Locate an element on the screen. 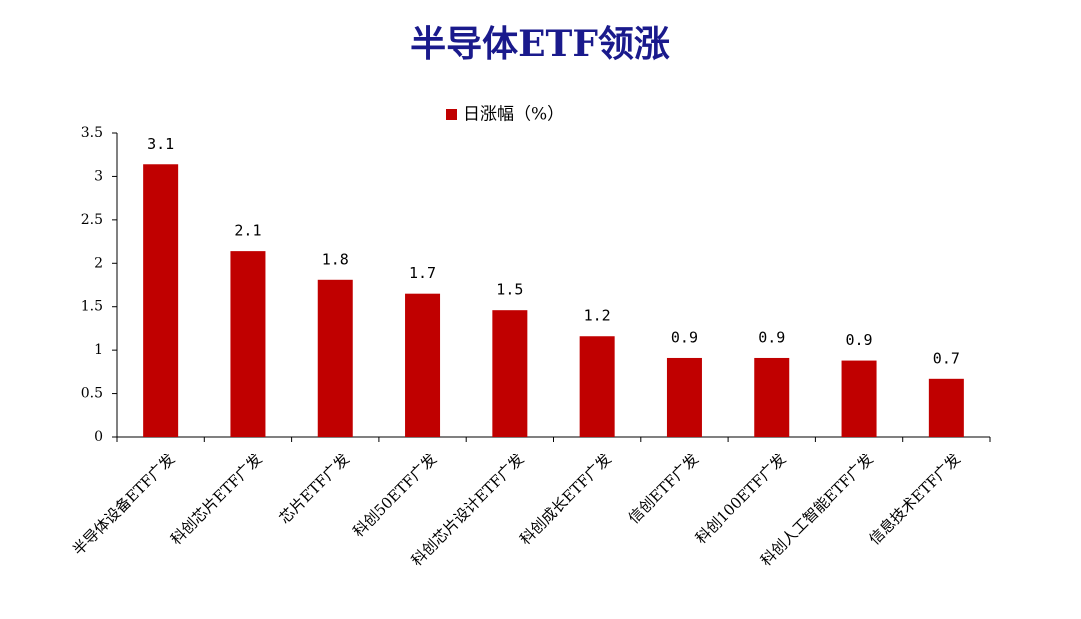 This screenshot has width=1081, height=619. value-label: 1.7 is located at coordinates (422, 273).